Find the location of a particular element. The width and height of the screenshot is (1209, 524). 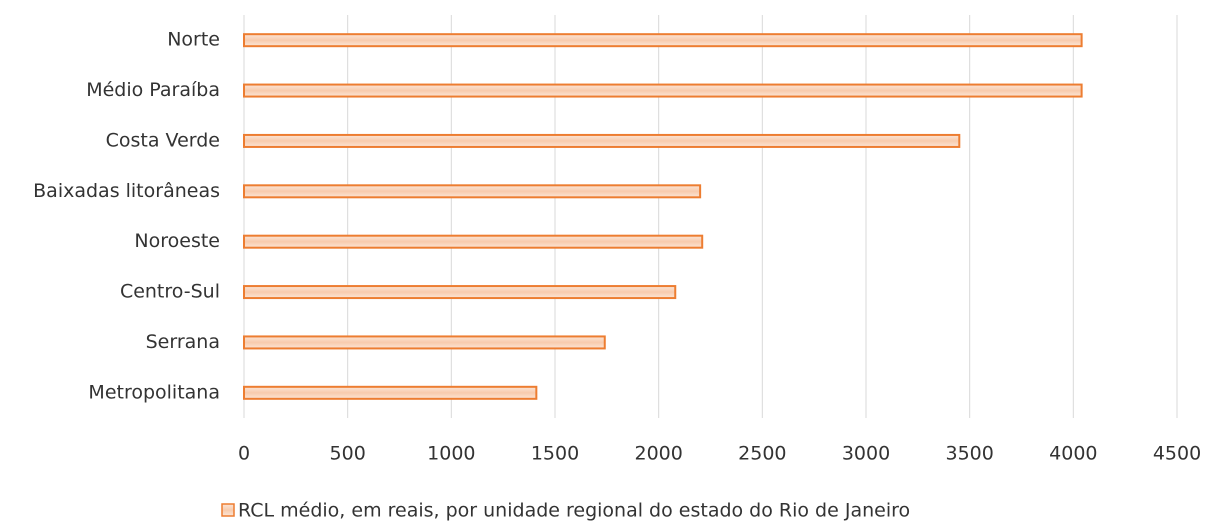

x-tick-label: 3500 is located at coordinates (969, 454).